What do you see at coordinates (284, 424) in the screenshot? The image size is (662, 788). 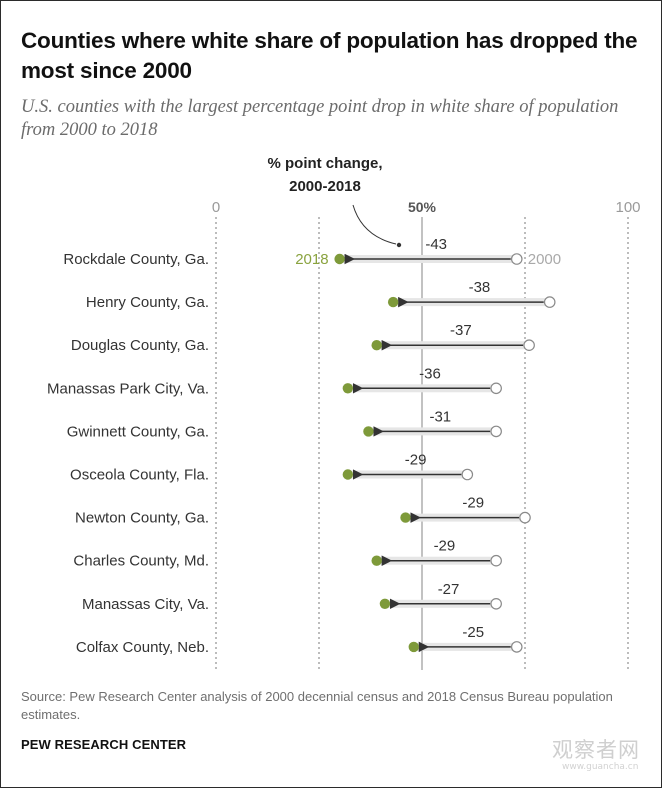 I see `row: Gwinnett County, Ga. -31` at bounding box center [284, 424].